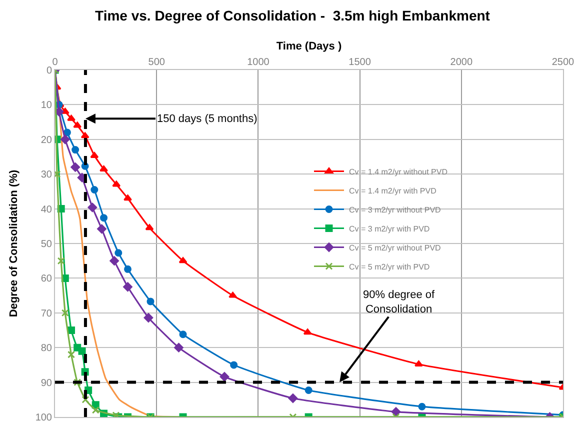 The width and height of the screenshot is (585, 434). Describe the element at coordinates (46, 383) in the screenshot. I see `y-tick-label: 90` at that location.